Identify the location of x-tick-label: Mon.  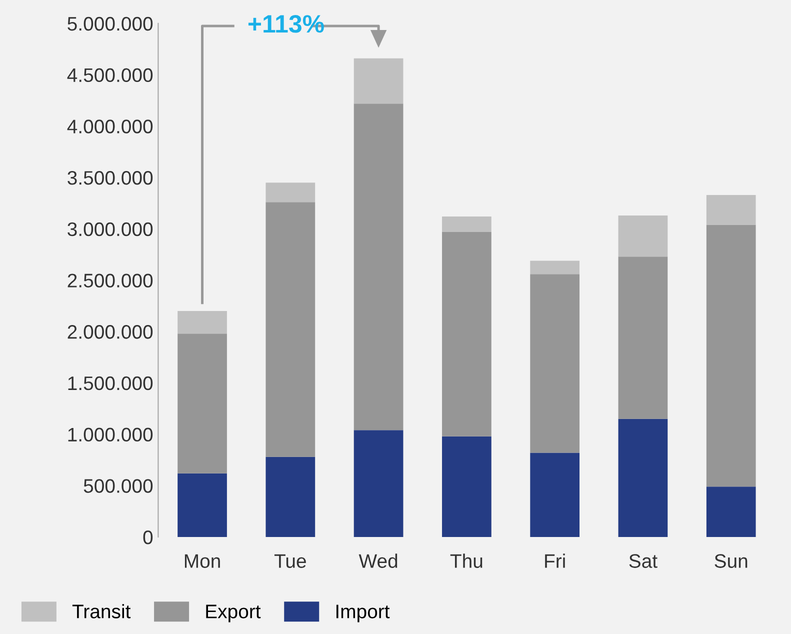
(202, 561).